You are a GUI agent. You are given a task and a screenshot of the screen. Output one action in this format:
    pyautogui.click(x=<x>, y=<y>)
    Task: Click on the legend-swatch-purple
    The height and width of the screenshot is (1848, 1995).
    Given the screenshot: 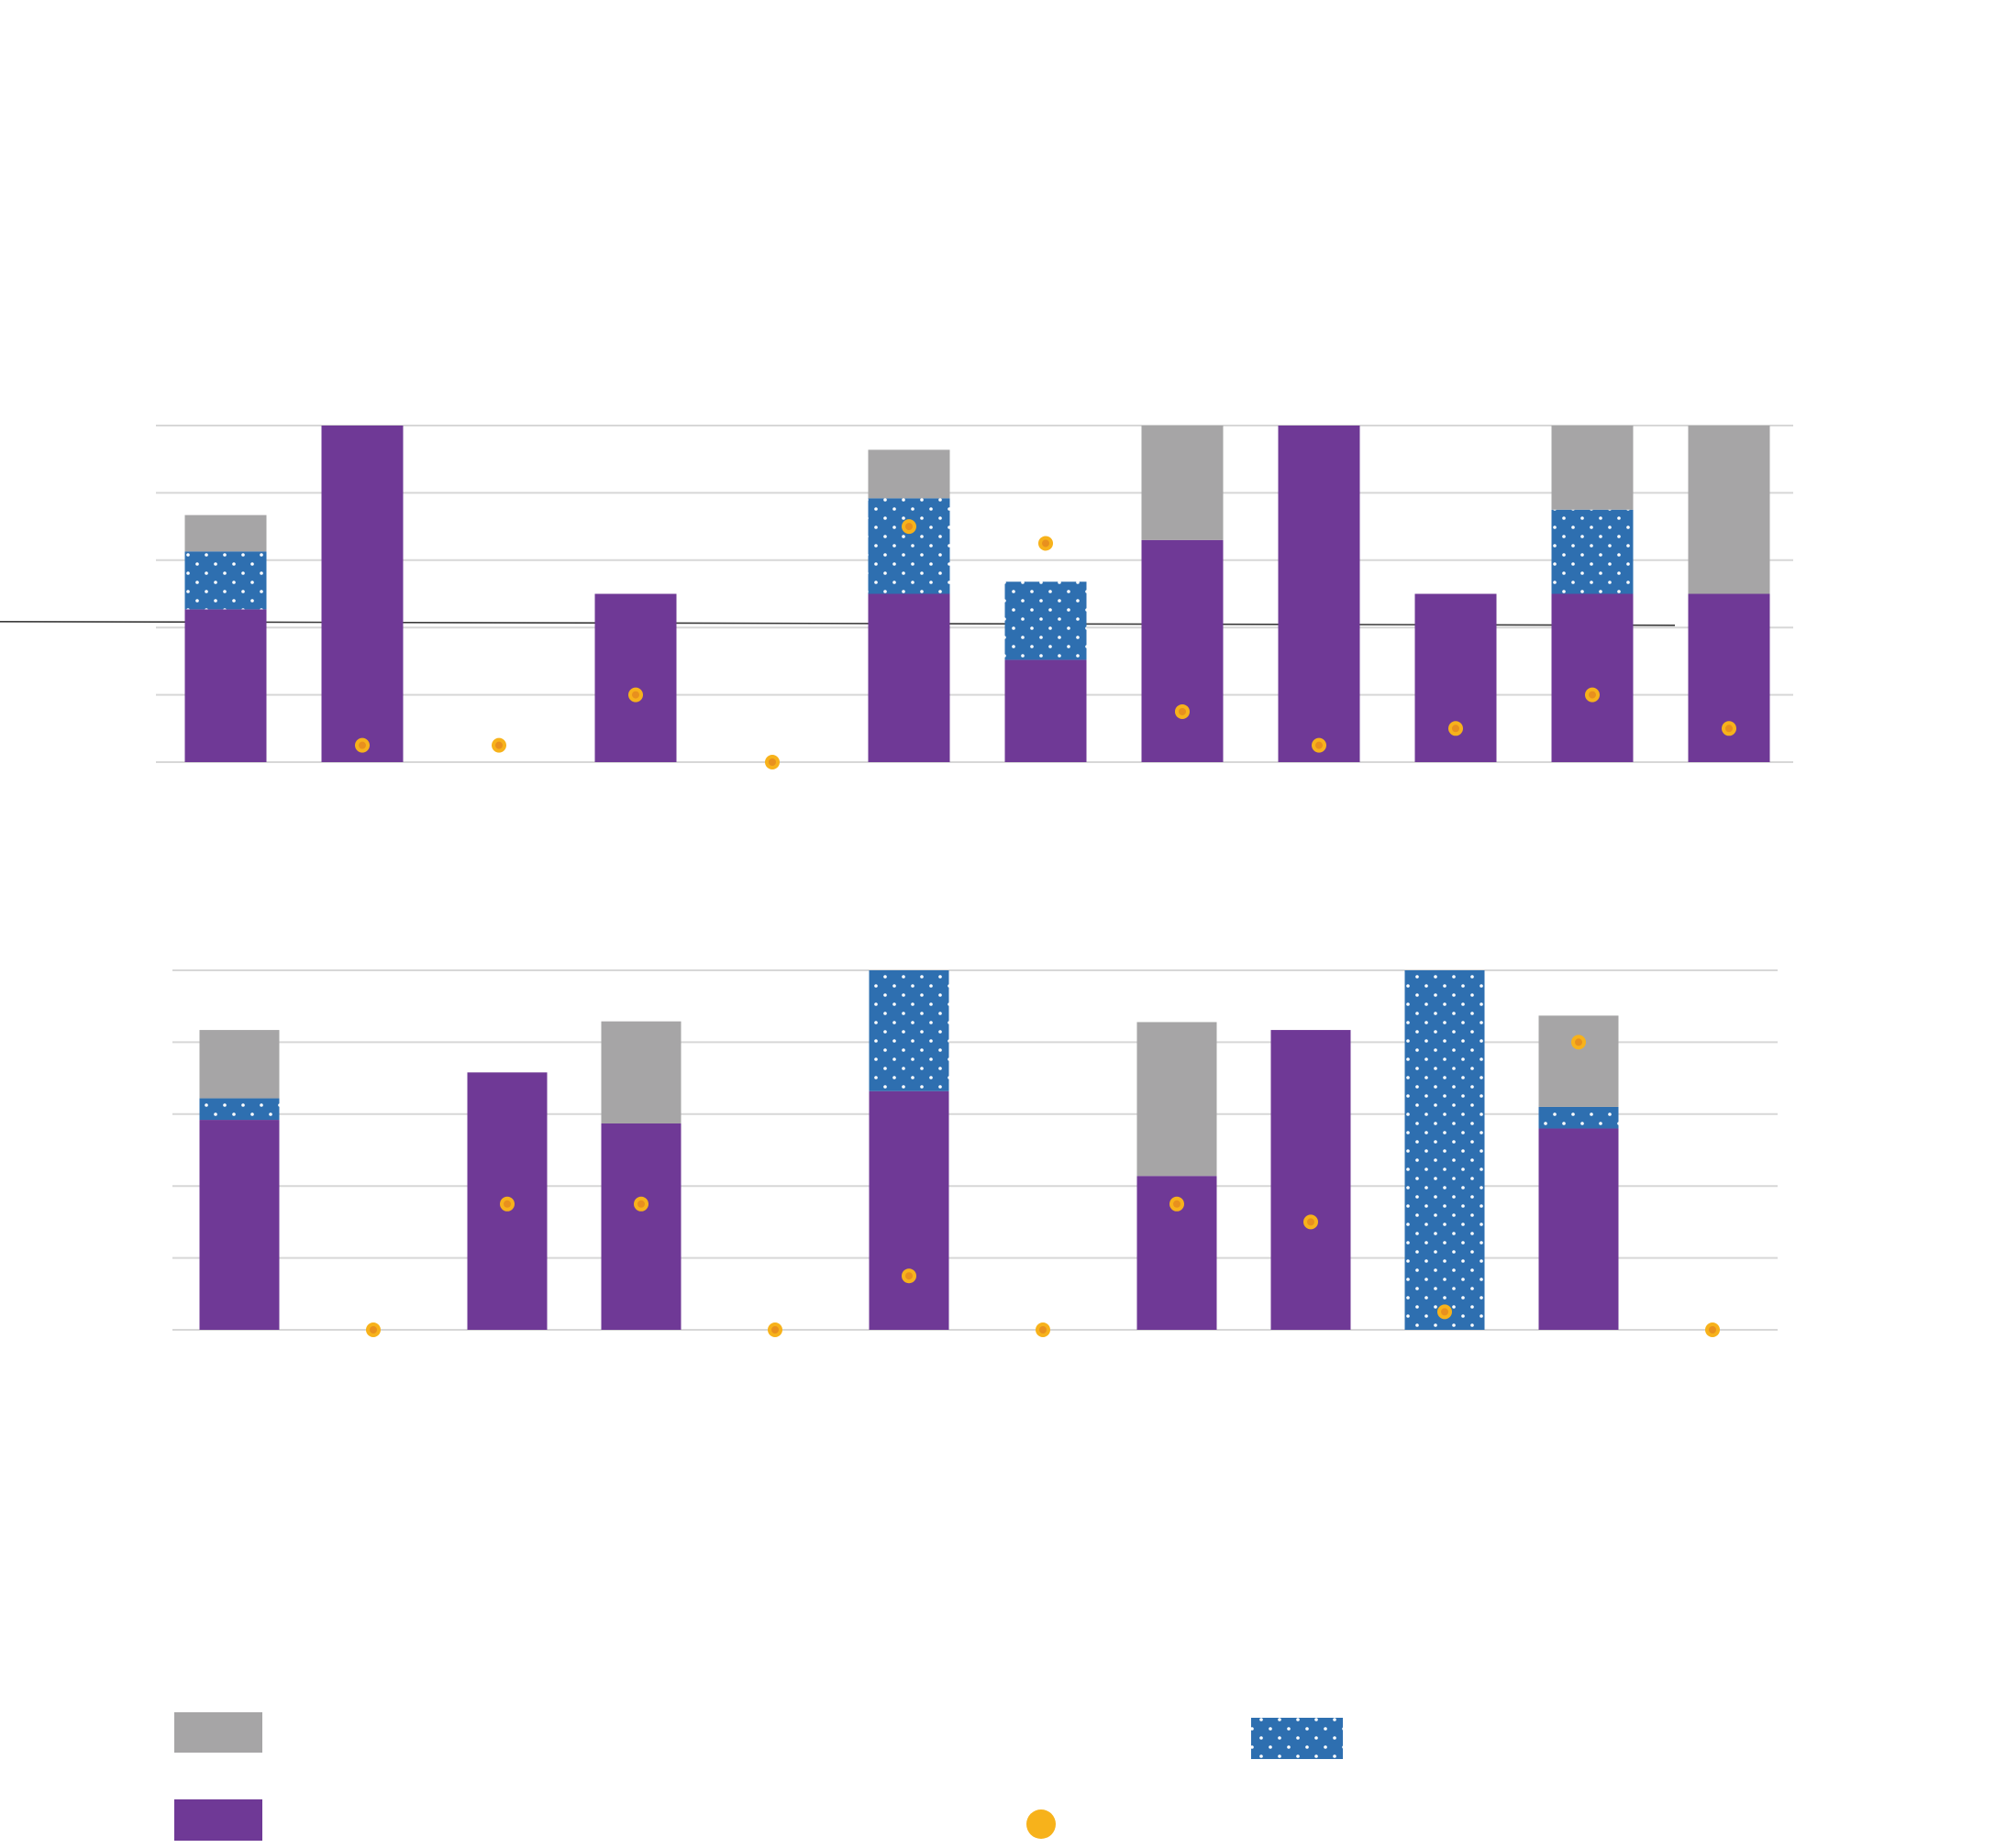 What is the action you would take?
    pyautogui.click(x=218, y=1820)
    